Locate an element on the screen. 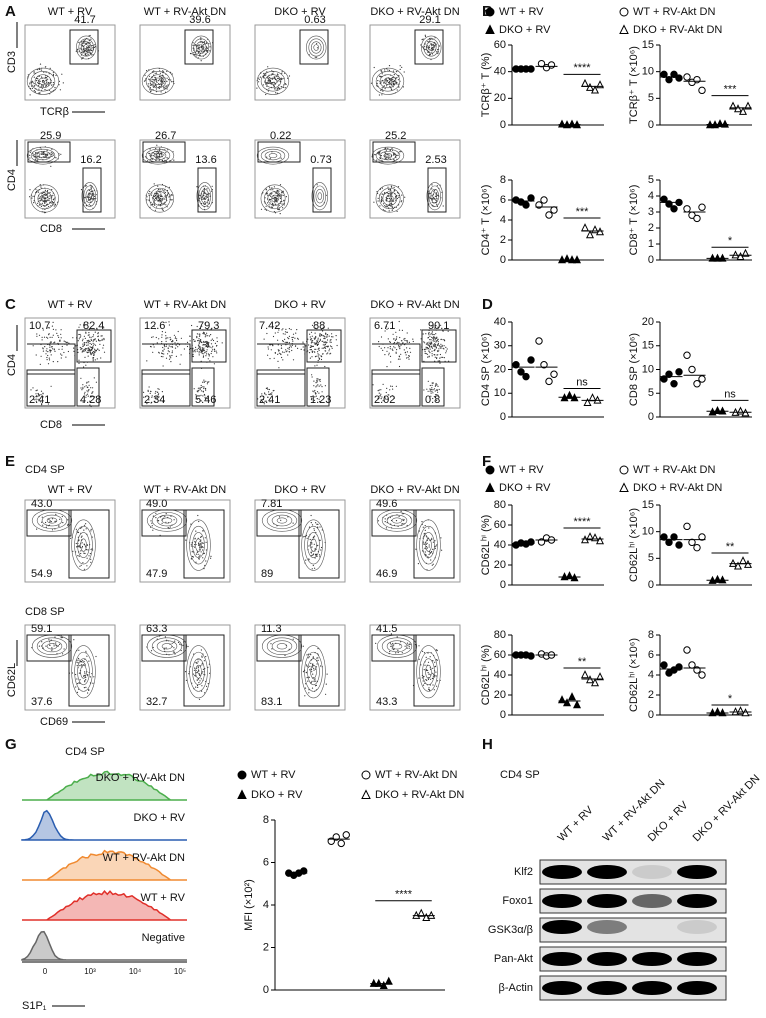  y-tick-label: 15 is located at coordinates (648, 45).